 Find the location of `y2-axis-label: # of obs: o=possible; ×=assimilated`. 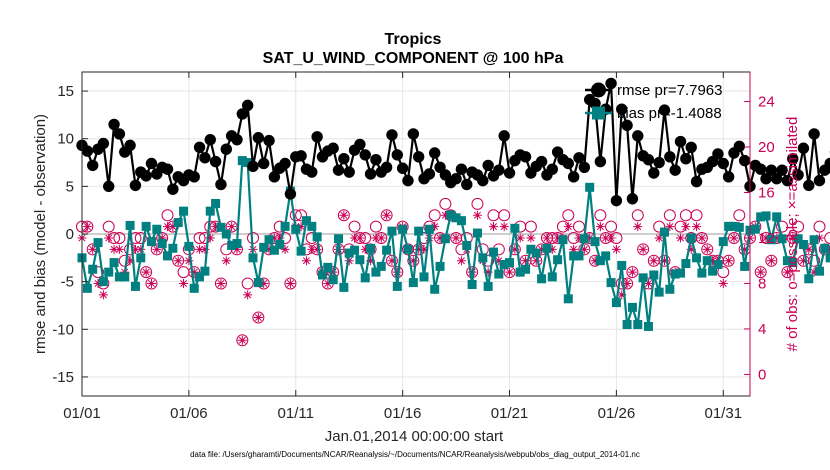

y2-axis-label: # of obs: o=possible; ×=assimilated is located at coordinates (792, 234).